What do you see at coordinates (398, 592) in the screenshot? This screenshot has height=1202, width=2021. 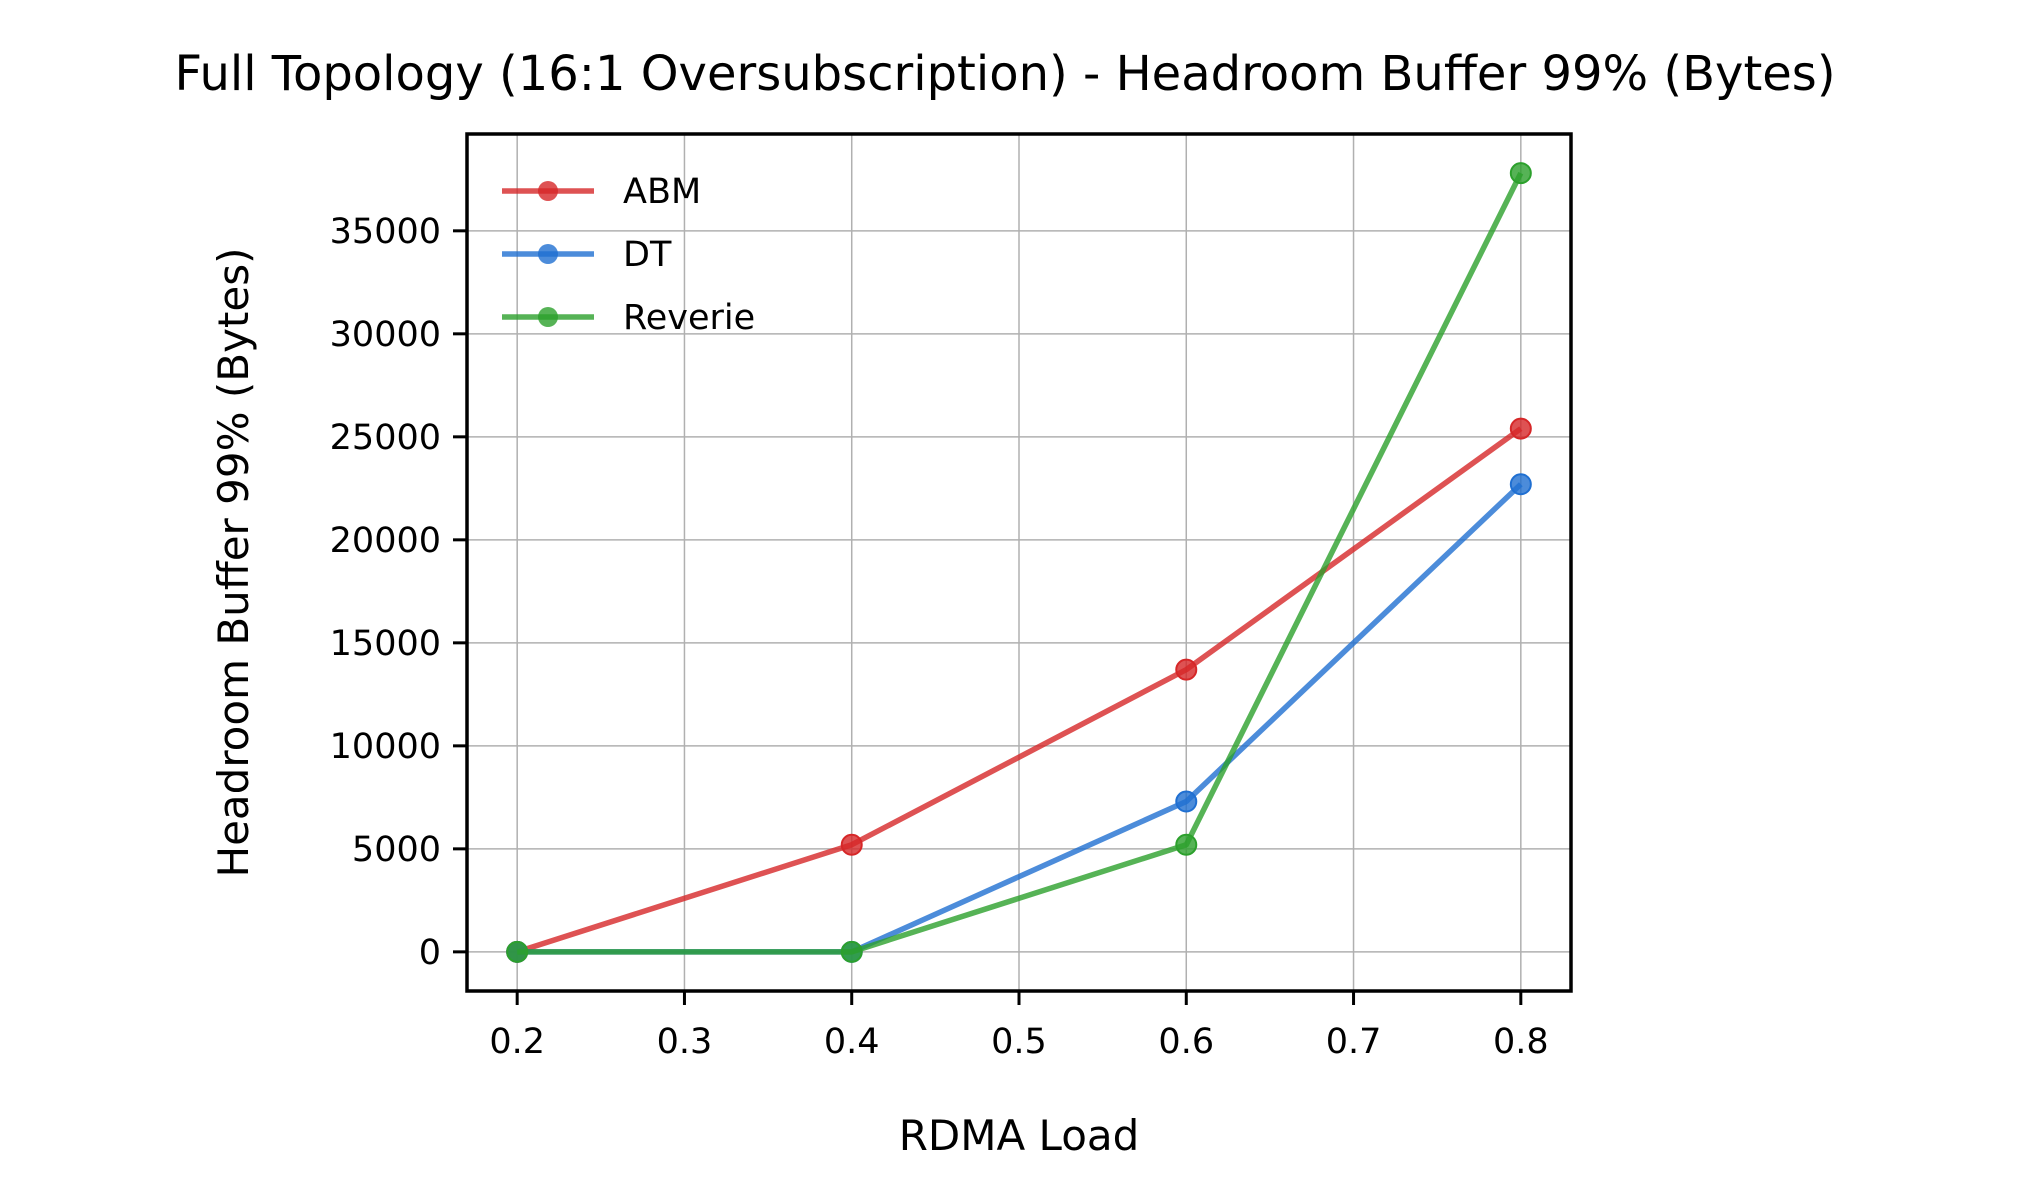 I see `y-axis-ticks: 0 5000 10000 15000 20000 25000 30000 35000` at bounding box center [398, 592].